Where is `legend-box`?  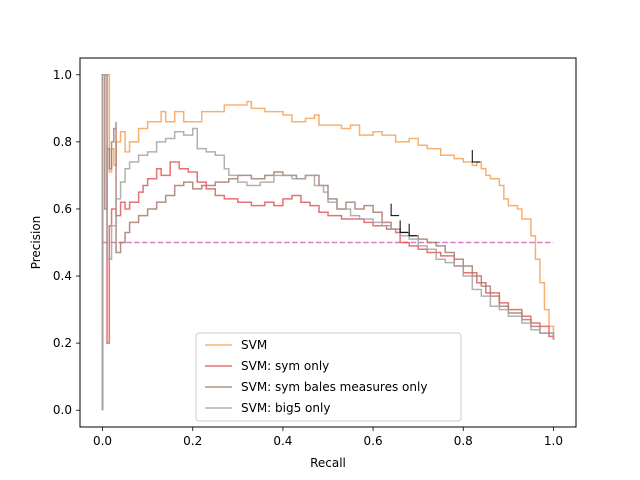 legend-box is located at coordinates (328, 377).